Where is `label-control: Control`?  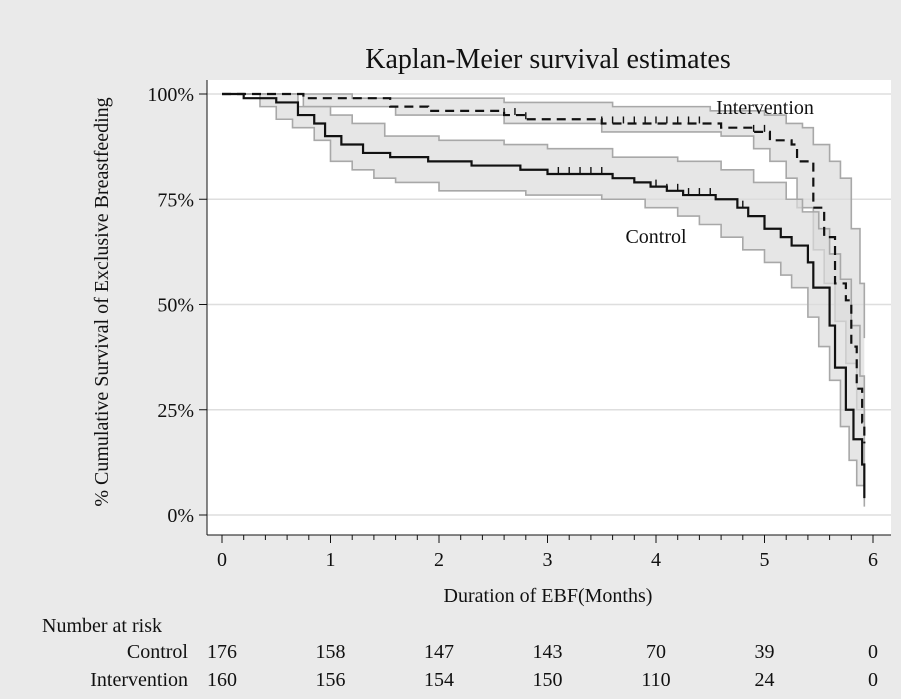
label-control: Control is located at coordinates (656, 237).